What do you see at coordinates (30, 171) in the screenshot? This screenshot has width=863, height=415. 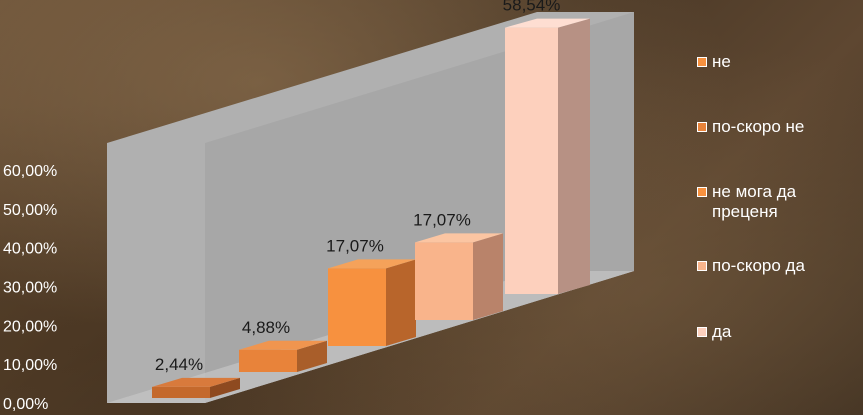 I see `y-tick-label: 60,00%` at bounding box center [30, 171].